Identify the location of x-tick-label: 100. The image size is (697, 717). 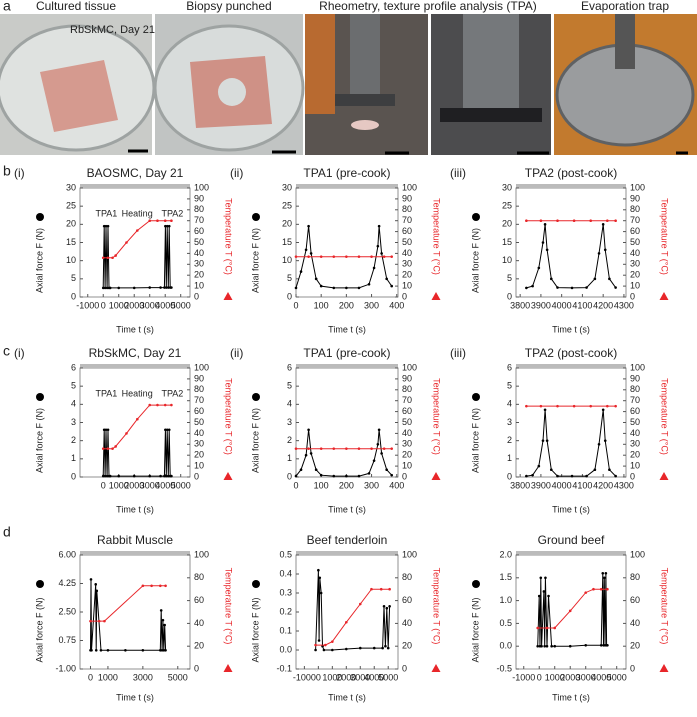
(321, 485).